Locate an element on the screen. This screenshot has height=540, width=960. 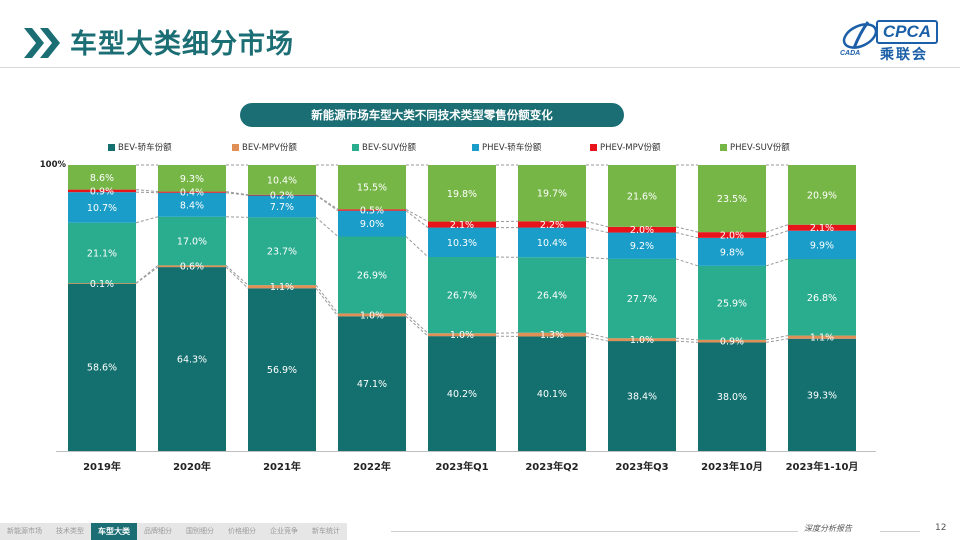
logo-text: CPCA is located at coordinates (907, 32).